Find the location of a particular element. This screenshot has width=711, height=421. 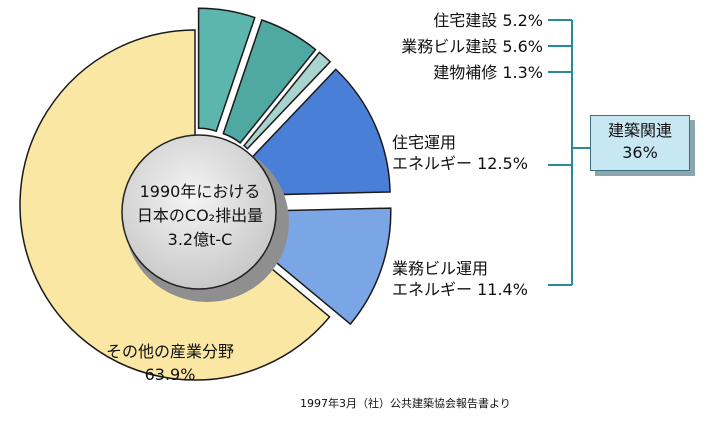

center-label-line-1: 1990年における is located at coordinates (200, 191).